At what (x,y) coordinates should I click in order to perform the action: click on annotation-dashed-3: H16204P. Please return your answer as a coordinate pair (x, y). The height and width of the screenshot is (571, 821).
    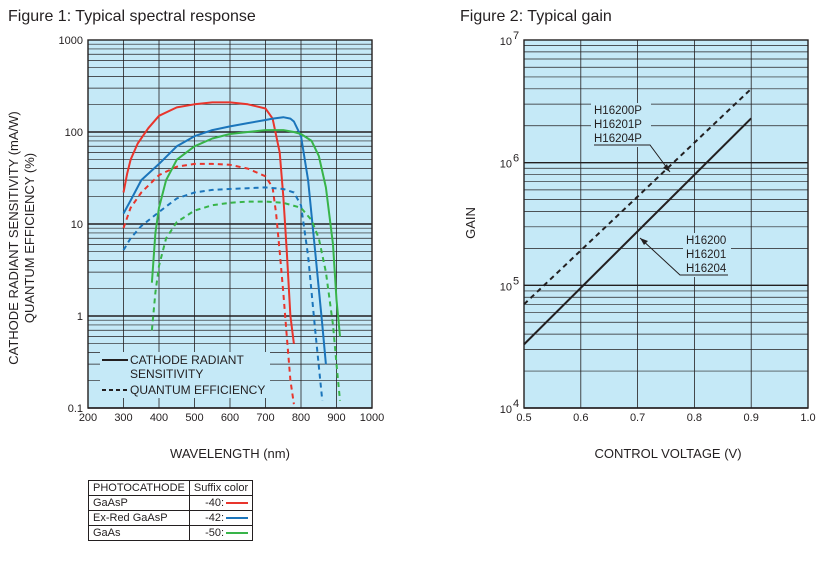
    Looking at the image, I should click on (618, 139).